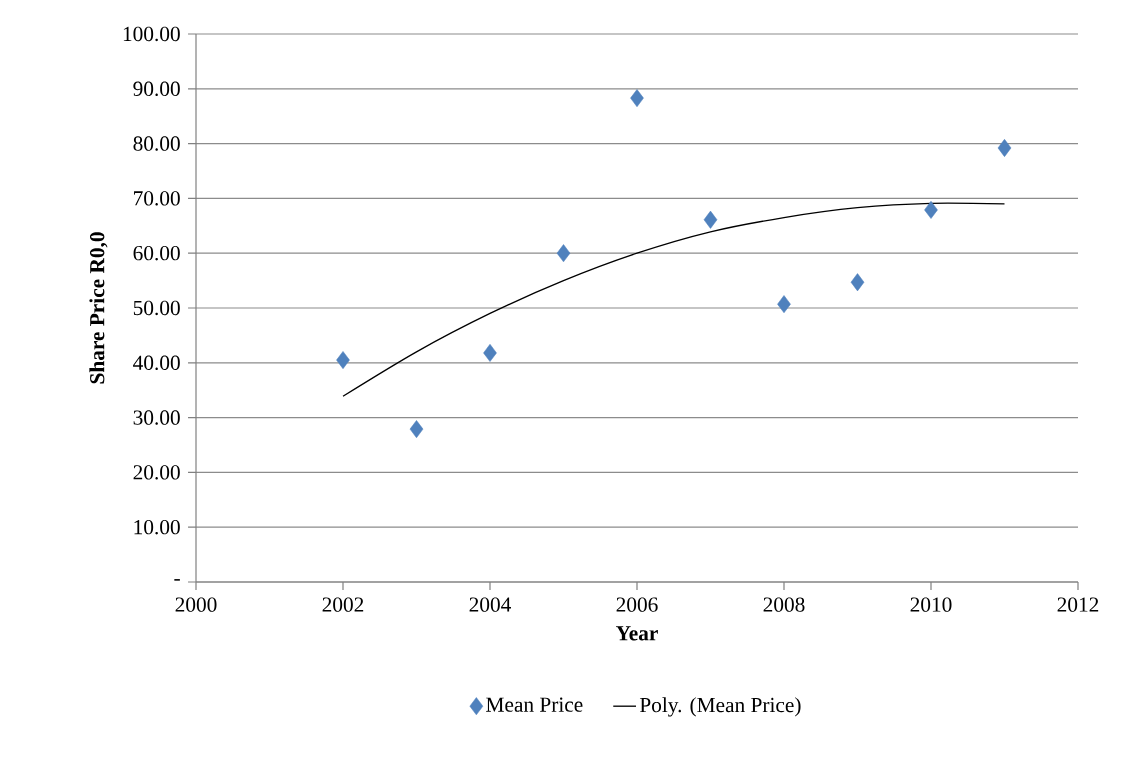 The image size is (1133, 763). Describe the element at coordinates (157, 198) in the screenshot. I see `y-tick-label: 70.00` at that location.